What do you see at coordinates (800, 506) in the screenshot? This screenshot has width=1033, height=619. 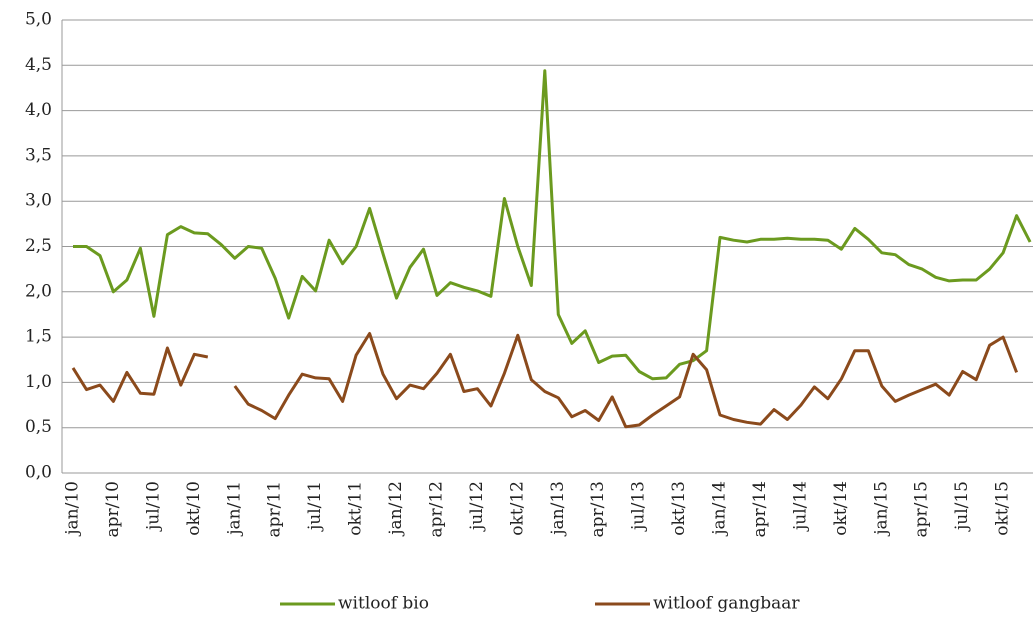 I see `x-tick-label: jul/14` at bounding box center [800, 506].